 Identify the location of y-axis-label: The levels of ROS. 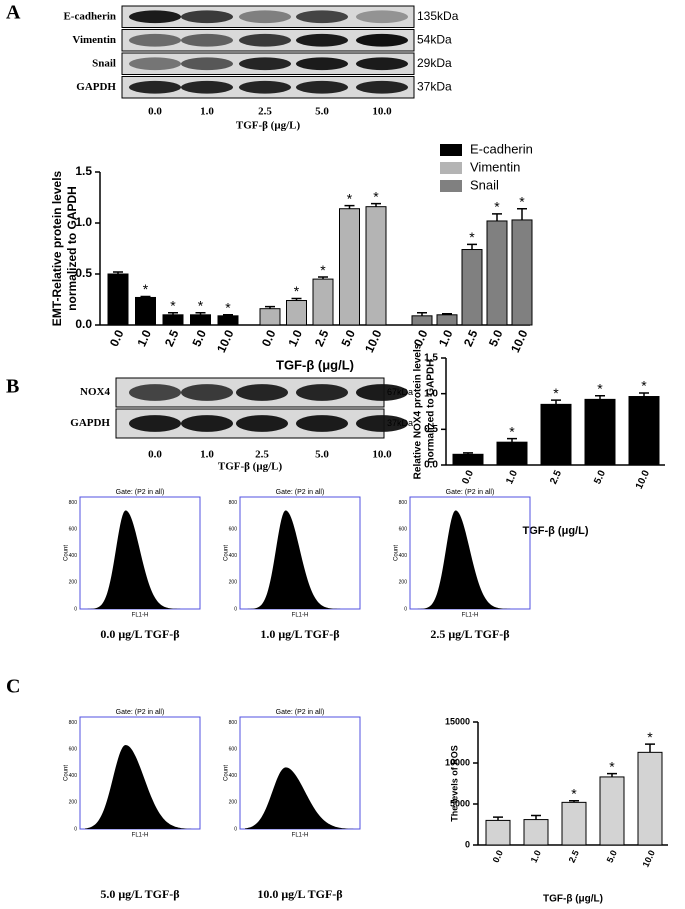
(454, 783).